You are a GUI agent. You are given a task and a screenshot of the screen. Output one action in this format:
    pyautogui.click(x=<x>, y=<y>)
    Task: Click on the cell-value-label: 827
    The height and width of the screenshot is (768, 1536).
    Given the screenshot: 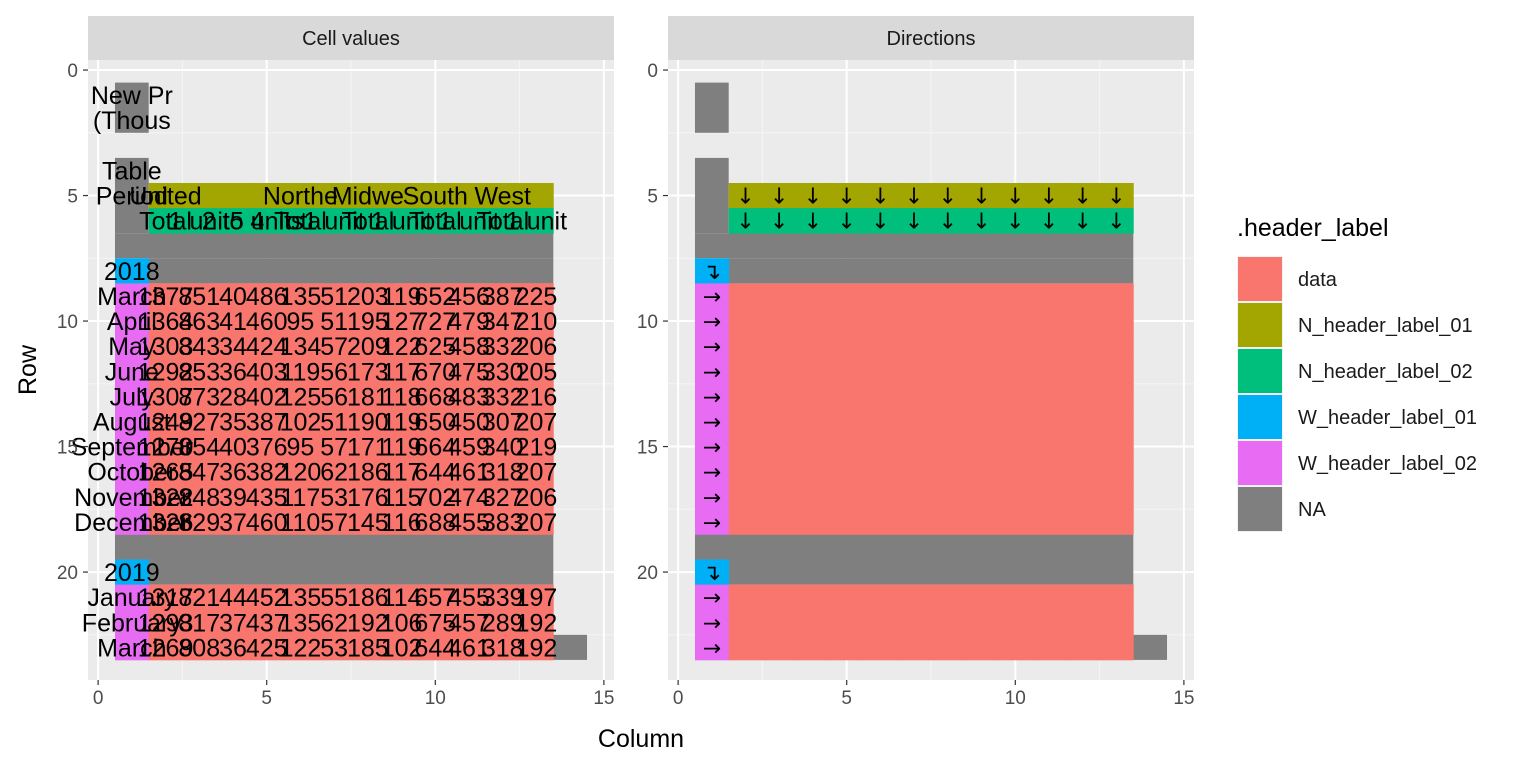 What is the action you would take?
    pyautogui.click(x=199, y=422)
    